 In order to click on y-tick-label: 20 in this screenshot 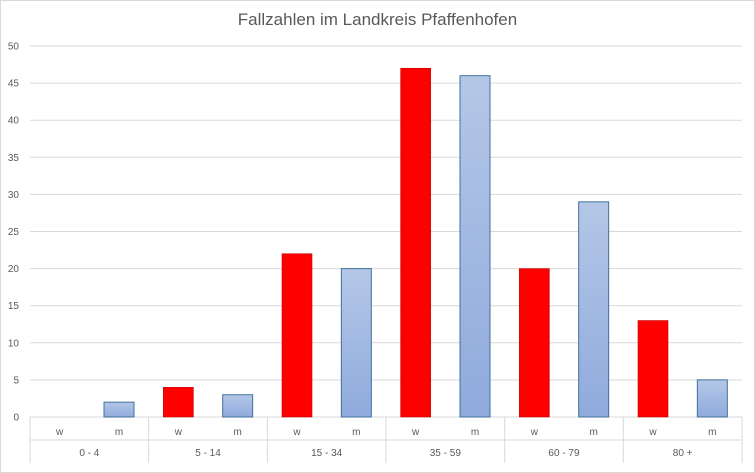, I will do `click(14, 269)`.